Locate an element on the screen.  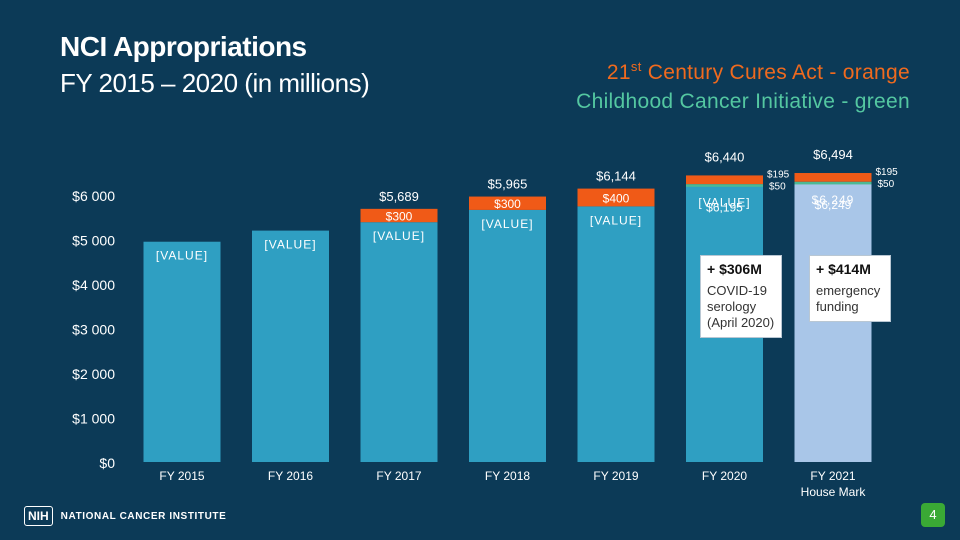
y-tick-label: $3 000 is located at coordinates (93, 330).